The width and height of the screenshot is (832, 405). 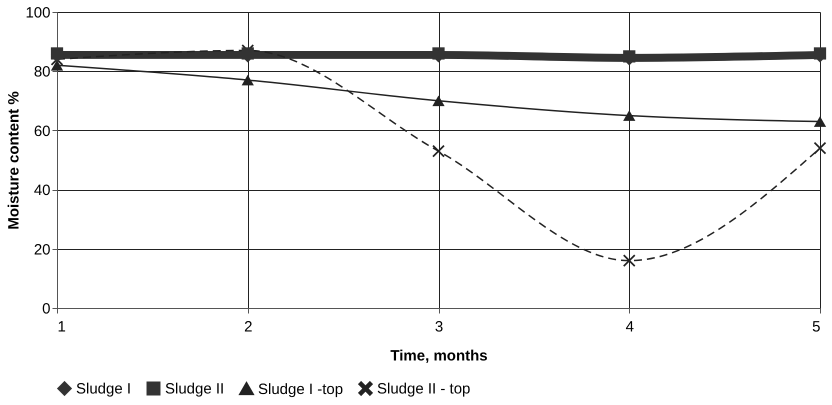 What do you see at coordinates (42, 72) in the screenshot?
I see `y-tick-label: 80` at bounding box center [42, 72].